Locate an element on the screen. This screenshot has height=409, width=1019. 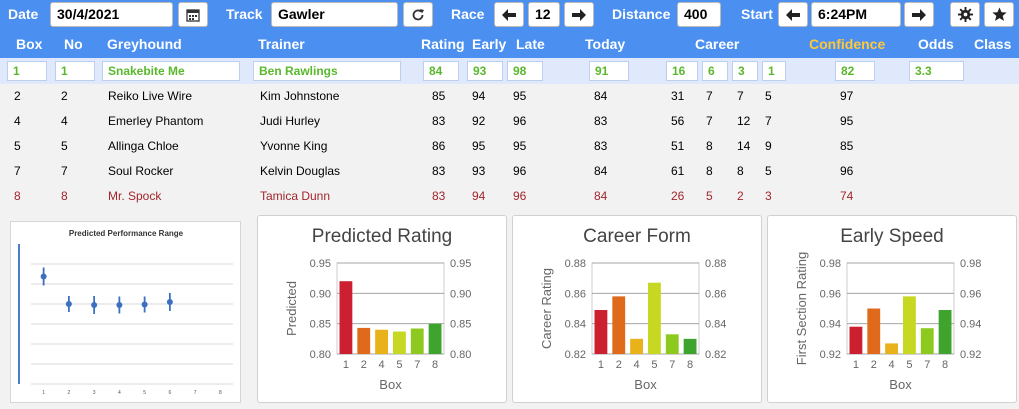
start-next-button is located at coordinates (919, 14).